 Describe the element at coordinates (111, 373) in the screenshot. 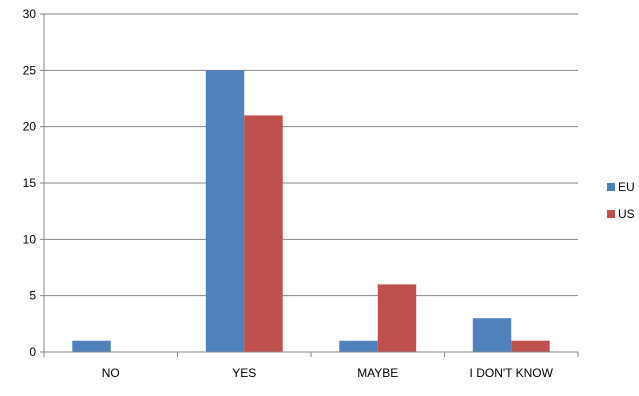

I see `x-tick-label: NO` at that location.